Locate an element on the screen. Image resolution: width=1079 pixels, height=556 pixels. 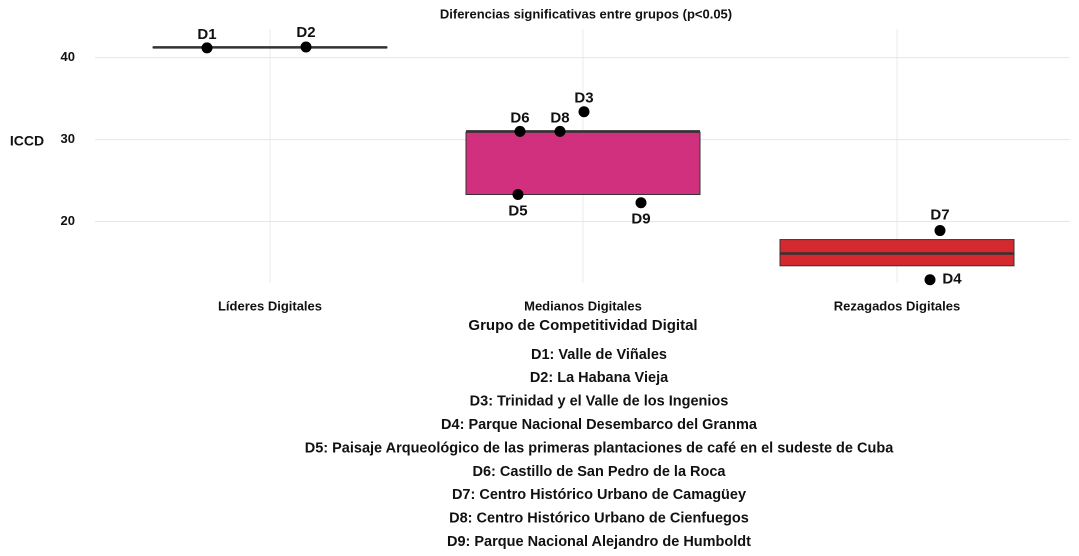
y-tick-label: 30 is located at coordinates (68, 138).